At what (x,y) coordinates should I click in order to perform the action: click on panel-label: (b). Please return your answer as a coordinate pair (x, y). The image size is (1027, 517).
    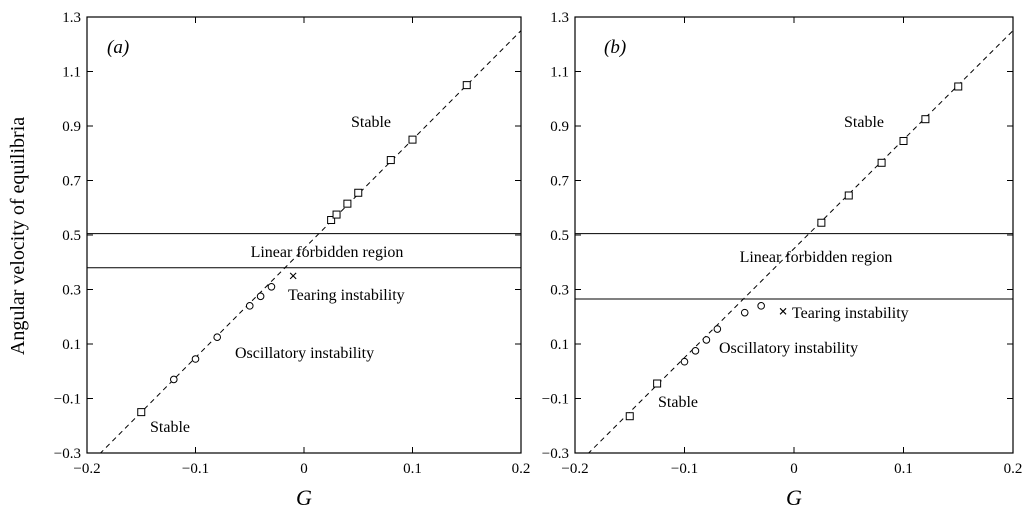
    Looking at the image, I should click on (615, 47).